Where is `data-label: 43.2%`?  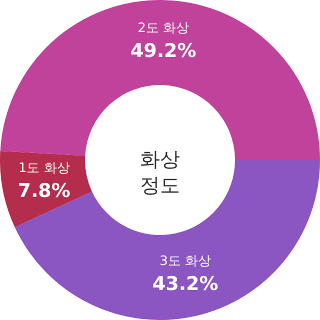 data-label: 43.2% is located at coordinates (185, 284).